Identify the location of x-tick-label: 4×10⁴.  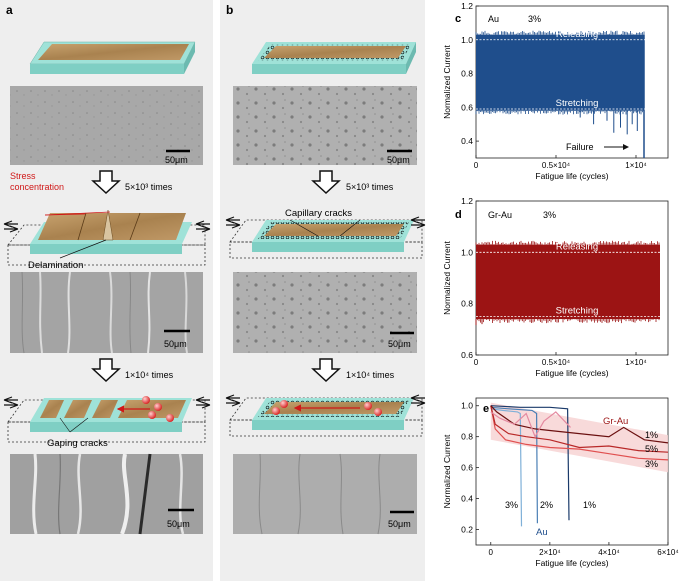
(609, 552).